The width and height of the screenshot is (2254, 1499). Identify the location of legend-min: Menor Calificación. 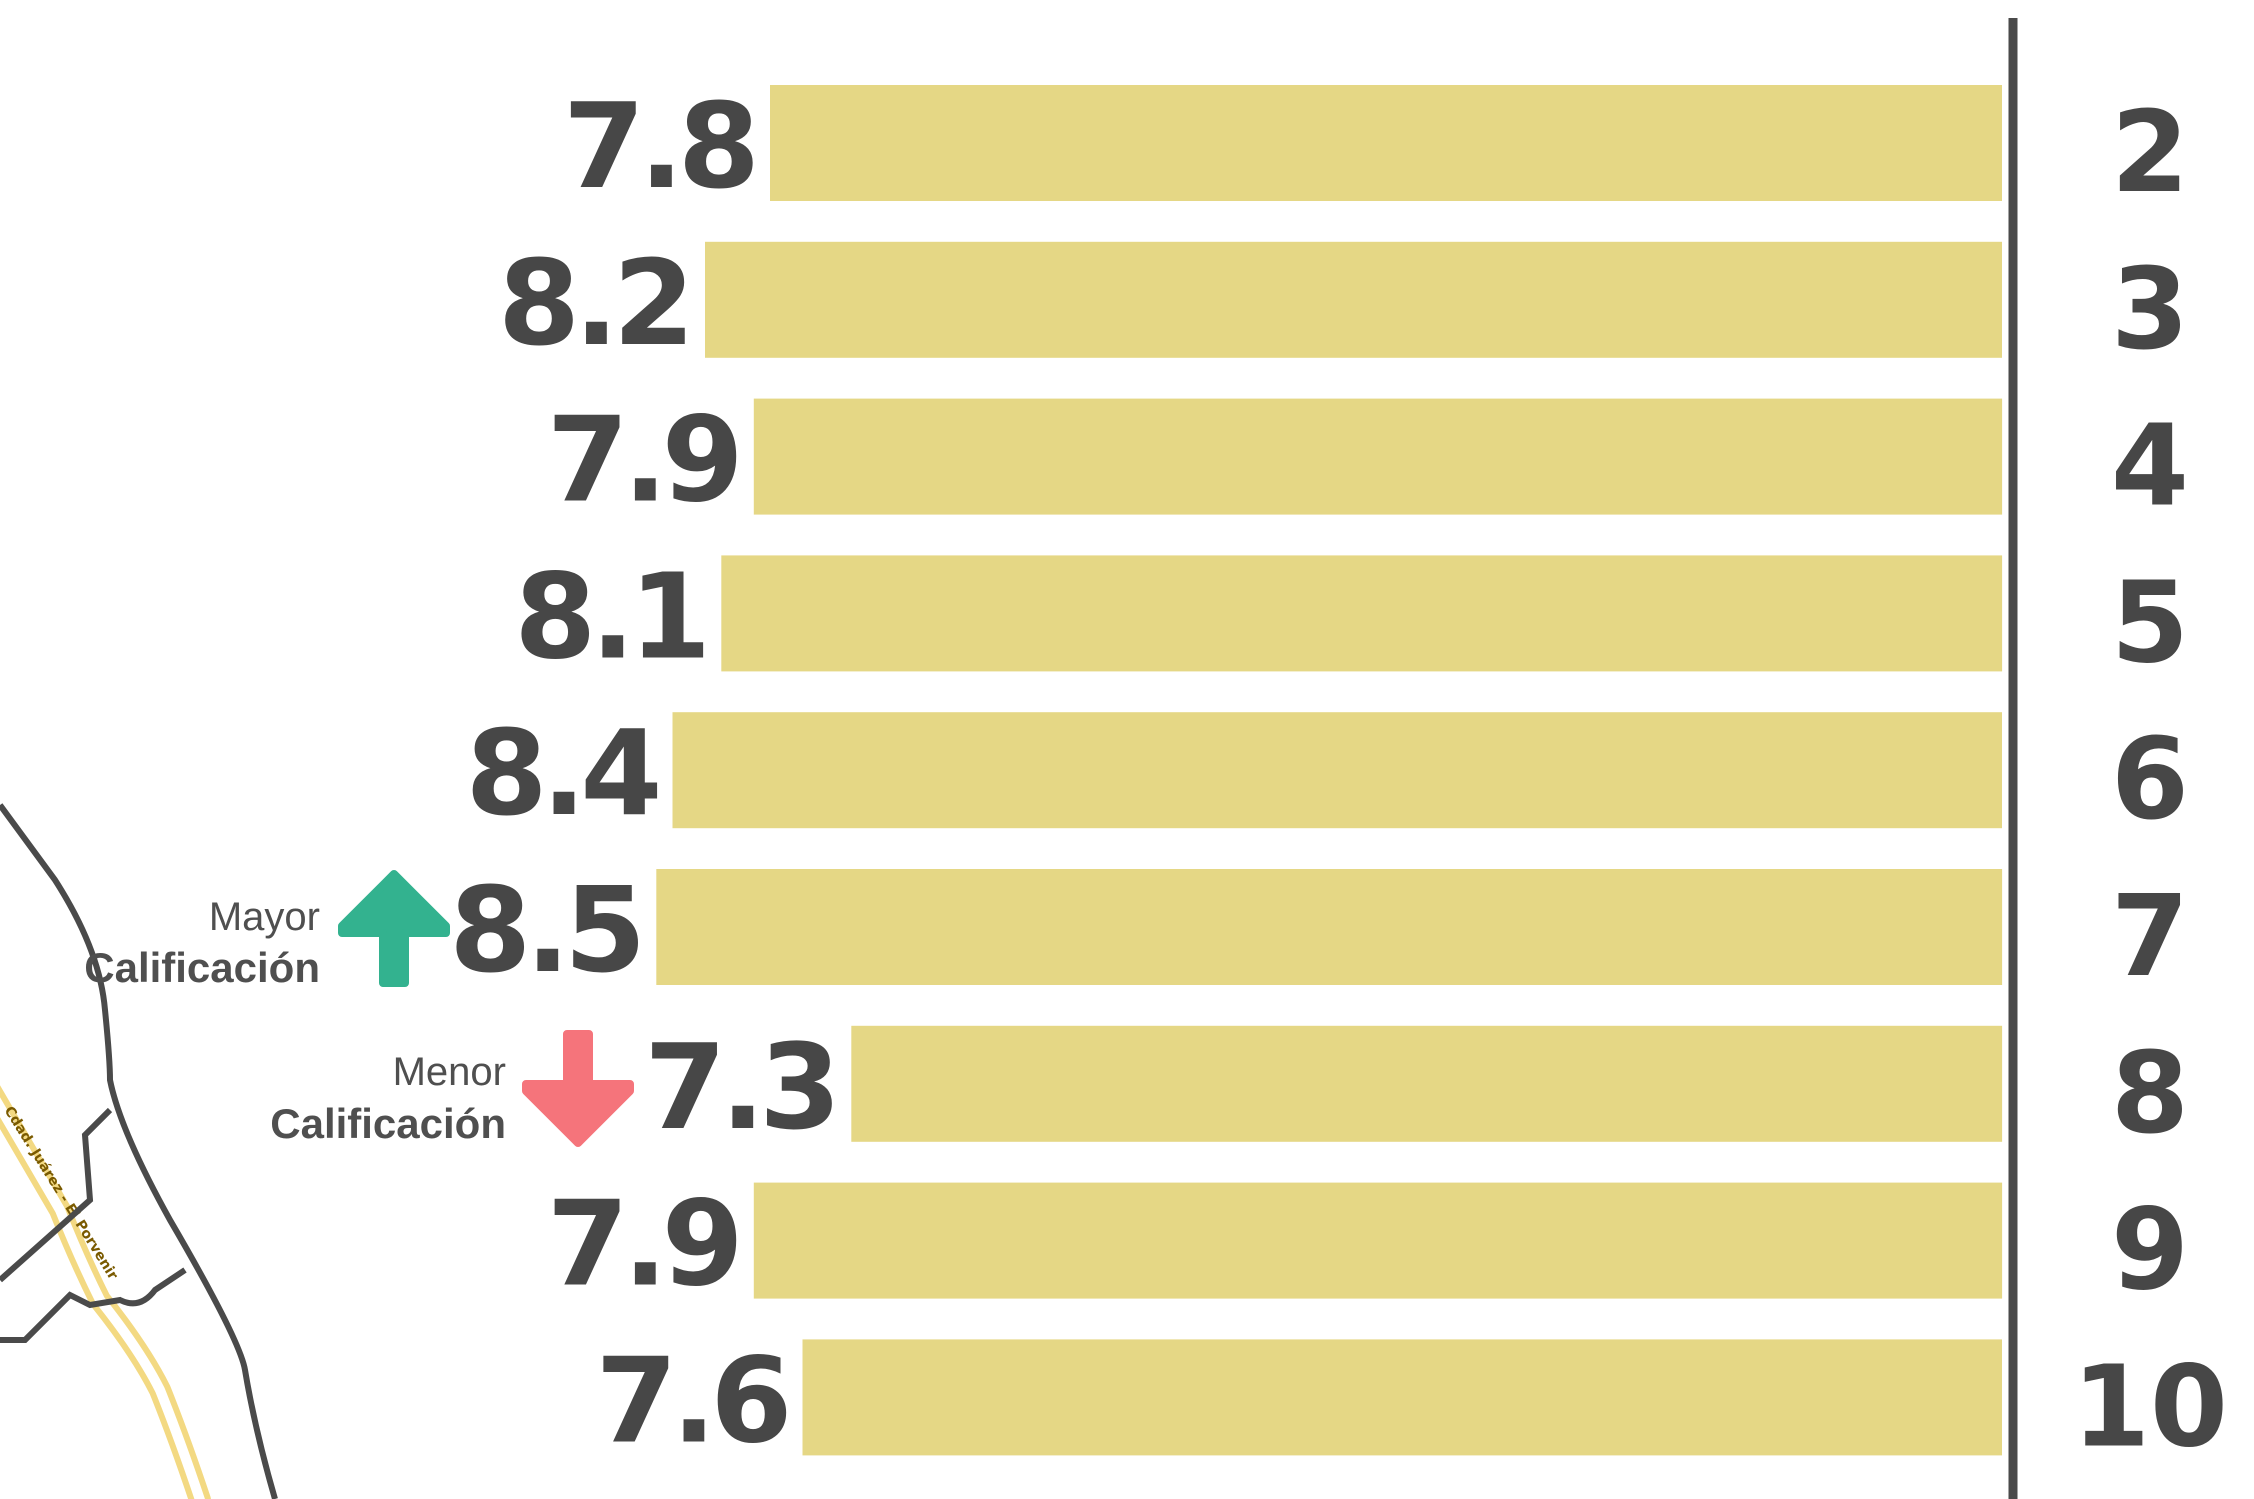
(452, 1088).